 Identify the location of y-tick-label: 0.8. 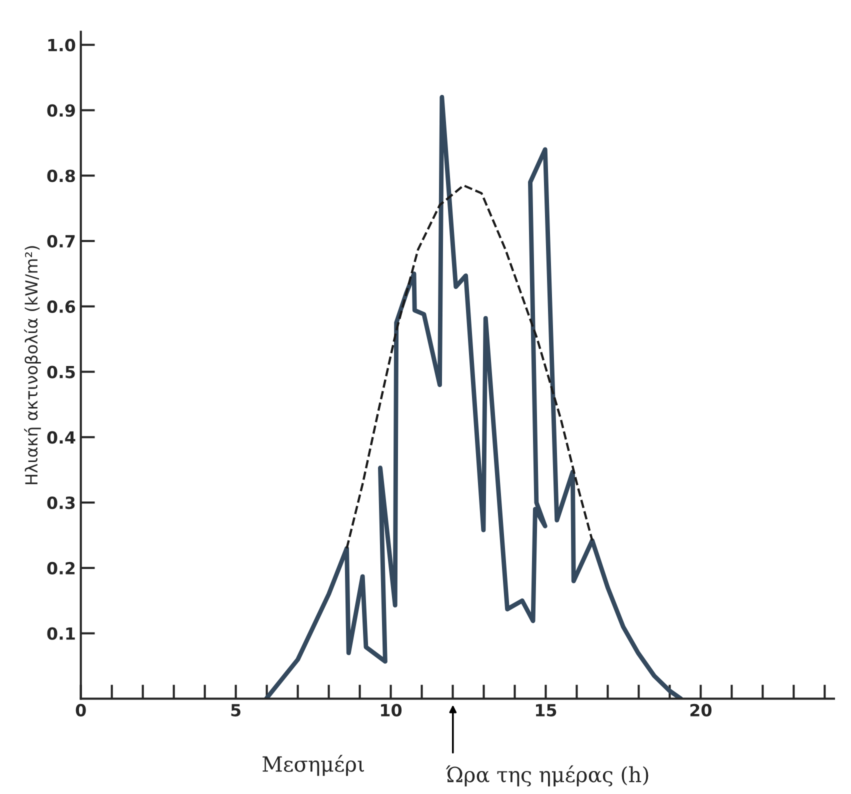
(61, 176).